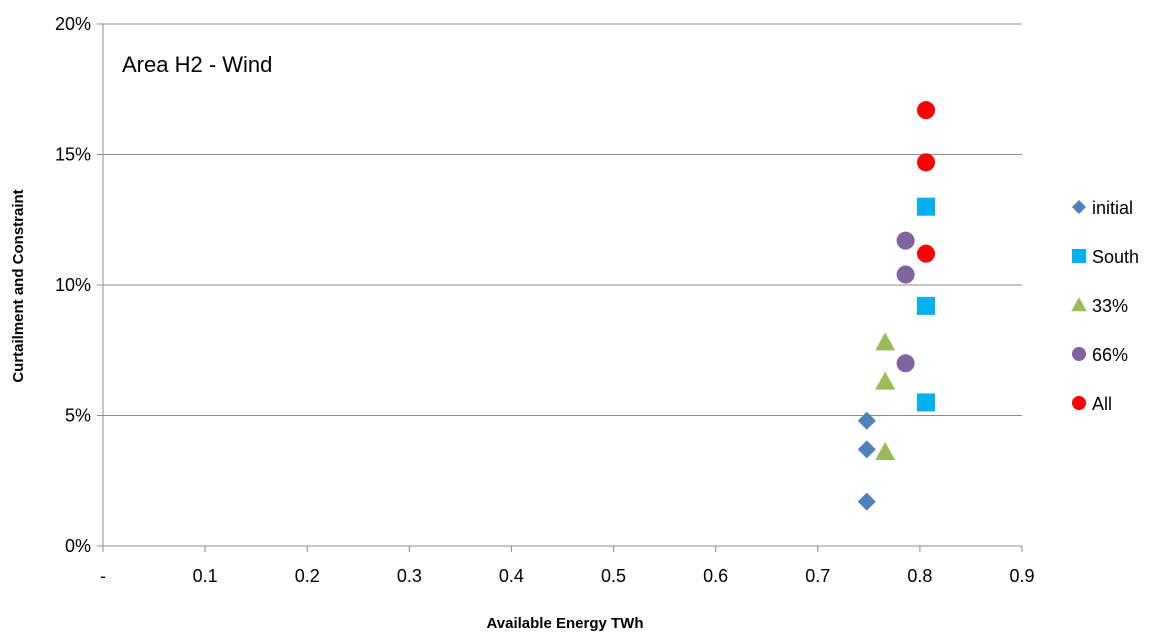 This screenshot has width=1155, height=633. I want to click on x-tick-label-8: 0.8, so click(919, 576).